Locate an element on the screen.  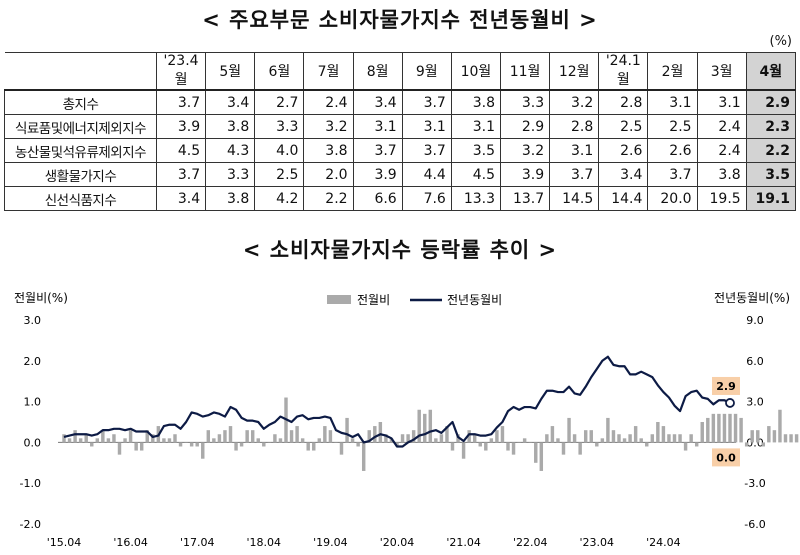
table-cell: 13.7 is located at coordinates (525, 198).